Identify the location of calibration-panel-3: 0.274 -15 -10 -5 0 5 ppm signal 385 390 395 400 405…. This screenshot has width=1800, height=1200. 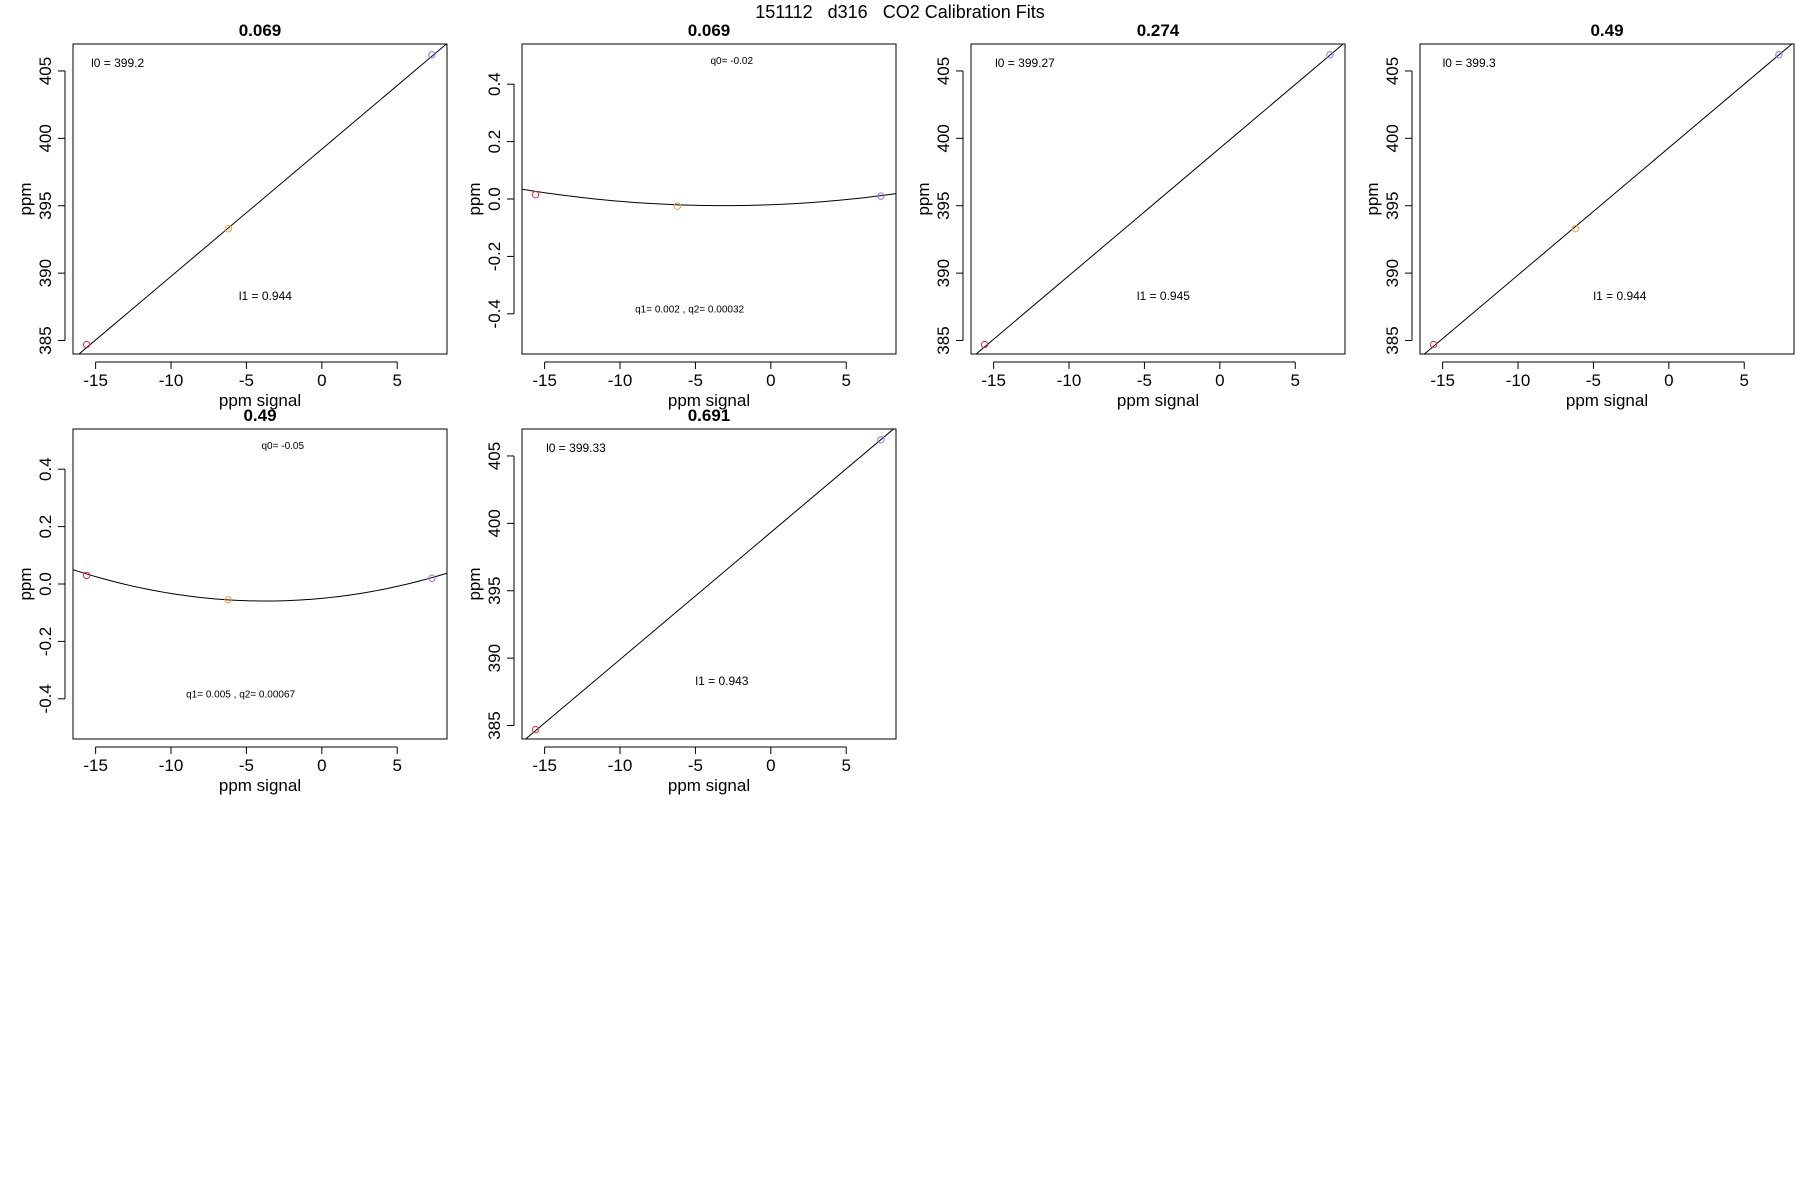
(1130, 215).